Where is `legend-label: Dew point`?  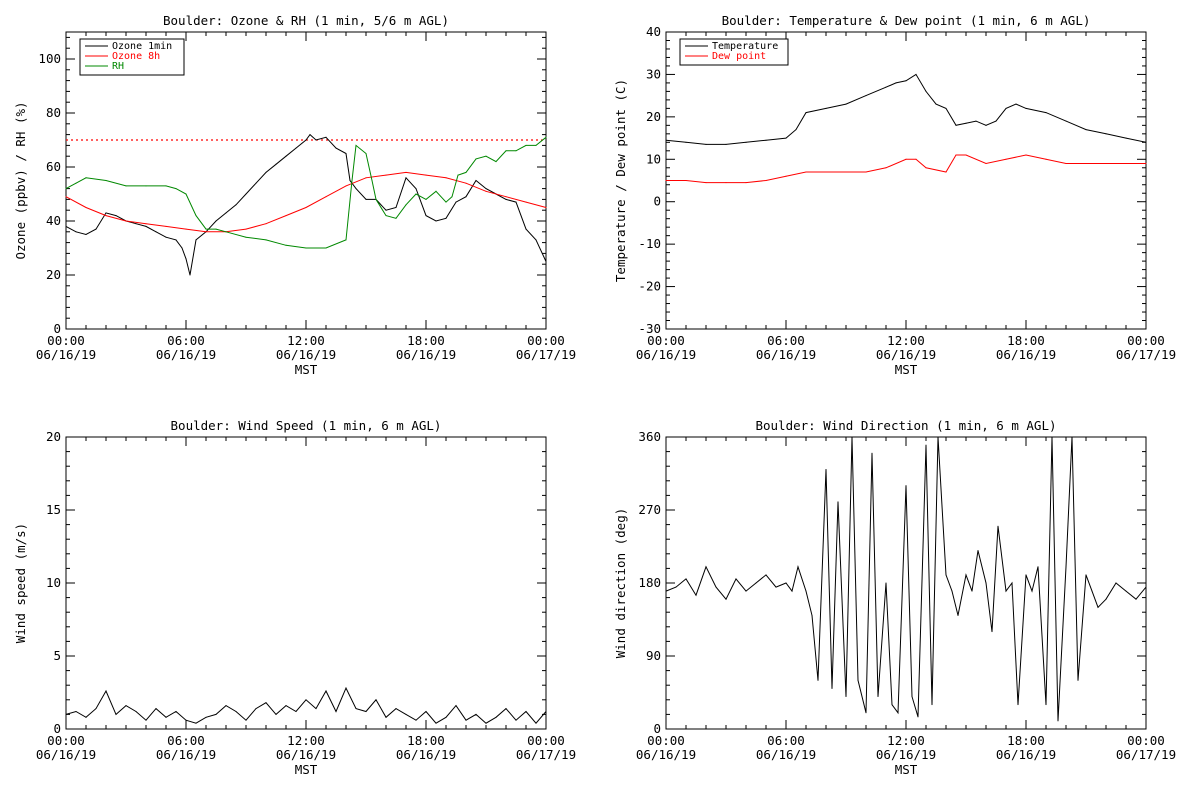
legend-label: Dew point is located at coordinates (739, 56).